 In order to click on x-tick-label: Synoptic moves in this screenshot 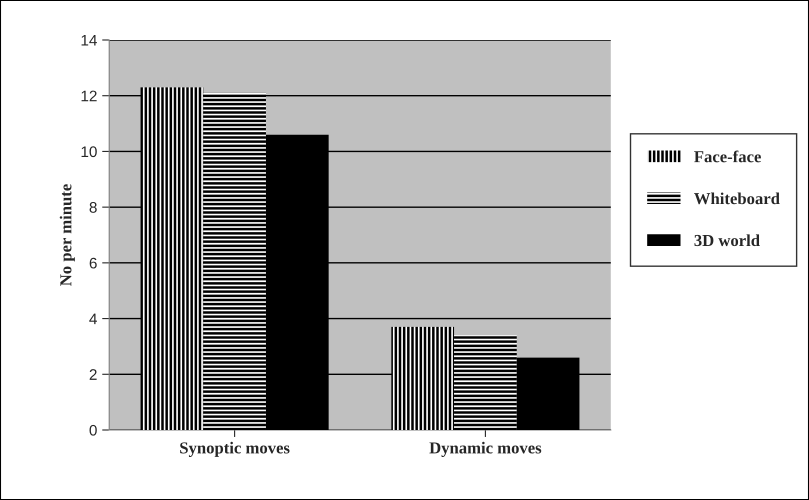, I will do `click(235, 449)`.